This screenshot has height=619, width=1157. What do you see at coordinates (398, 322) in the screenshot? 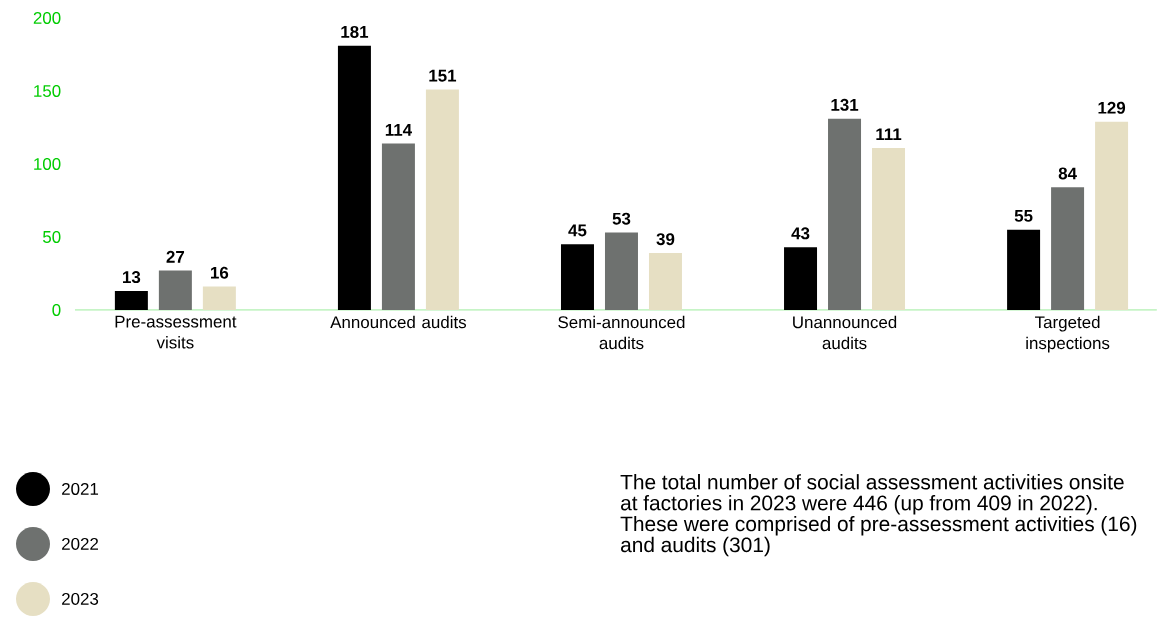
I see `x-tick-label: Announced audits` at bounding box center [398, 322].